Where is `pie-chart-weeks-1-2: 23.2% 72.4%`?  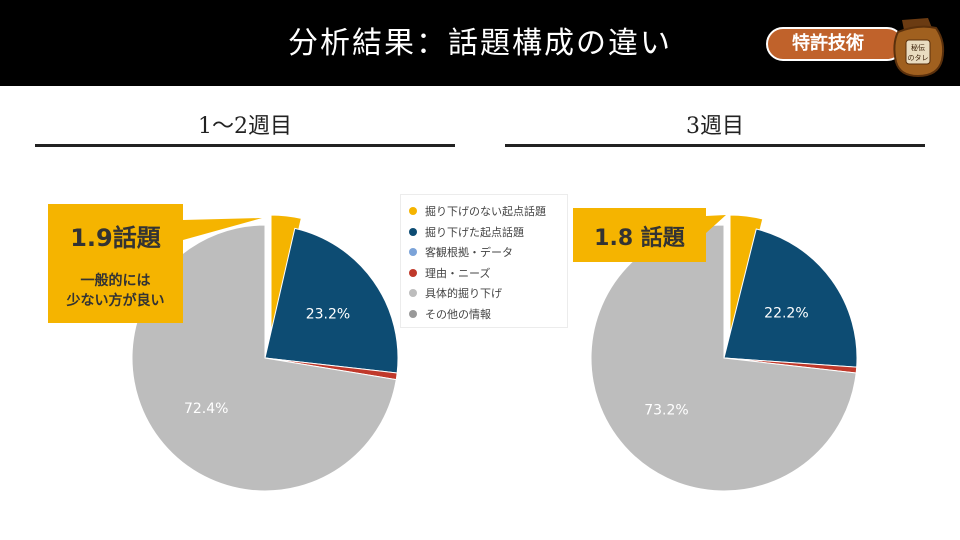
pie-chart-weeks-1-2: 23.2% 72.4% is located at coordinates (265, 353).